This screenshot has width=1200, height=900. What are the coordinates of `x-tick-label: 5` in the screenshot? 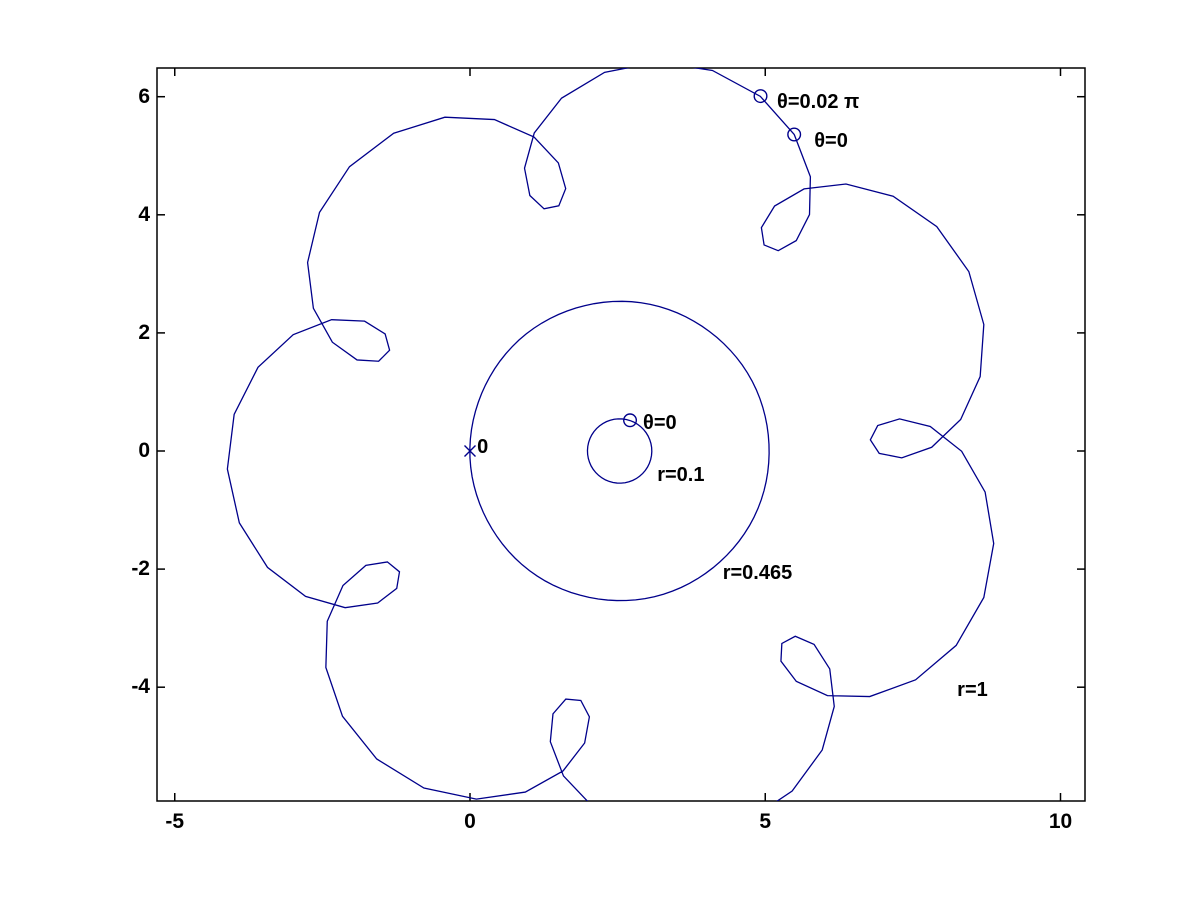 It's located at (765, 821).